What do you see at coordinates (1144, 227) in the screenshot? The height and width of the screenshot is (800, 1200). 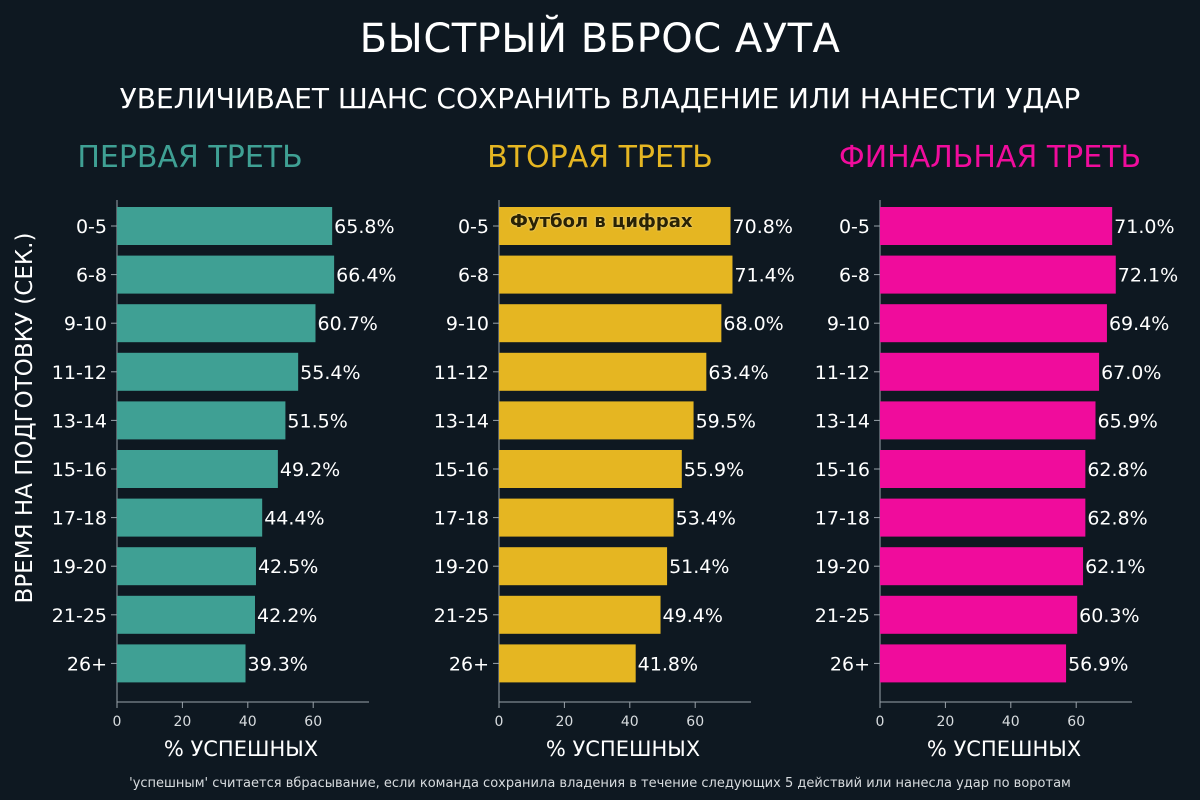 I see `value-label-final-third: 71.0%` at bounding box center [1144, 227].